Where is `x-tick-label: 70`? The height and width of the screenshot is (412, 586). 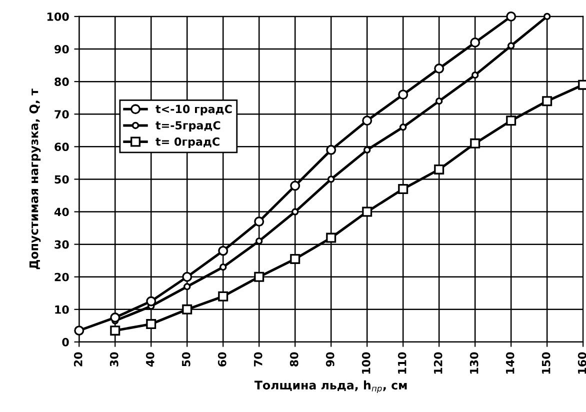 x-tick-label: 70 is located at coordinates (258, 359).